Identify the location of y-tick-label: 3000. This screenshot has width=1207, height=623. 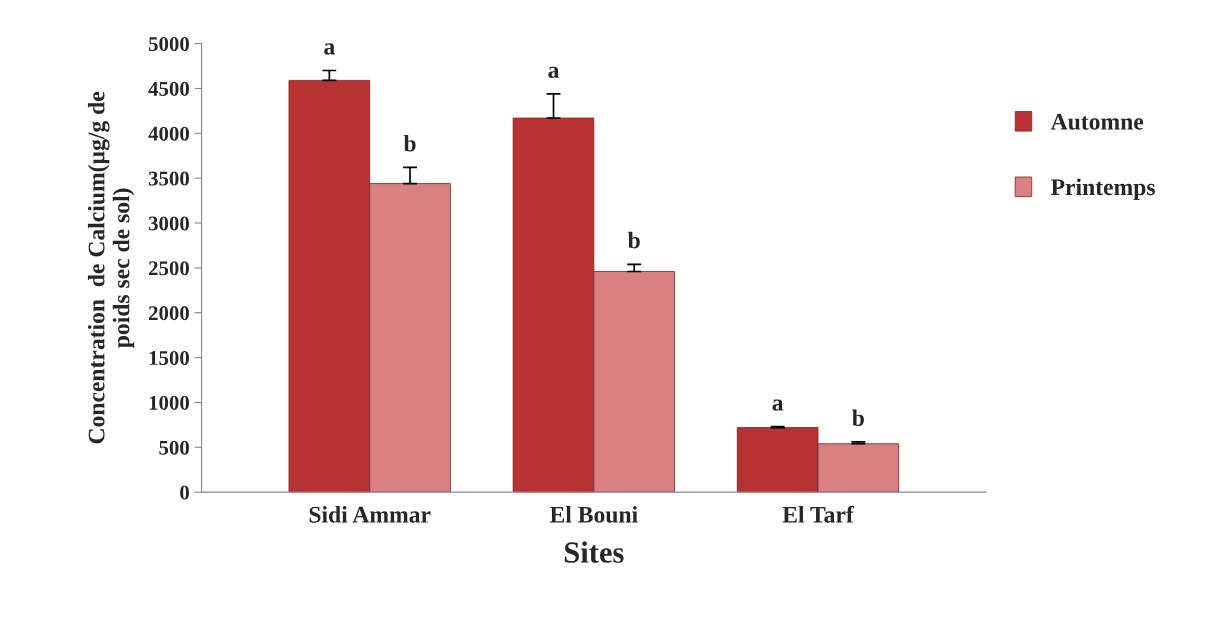
(168, 223).